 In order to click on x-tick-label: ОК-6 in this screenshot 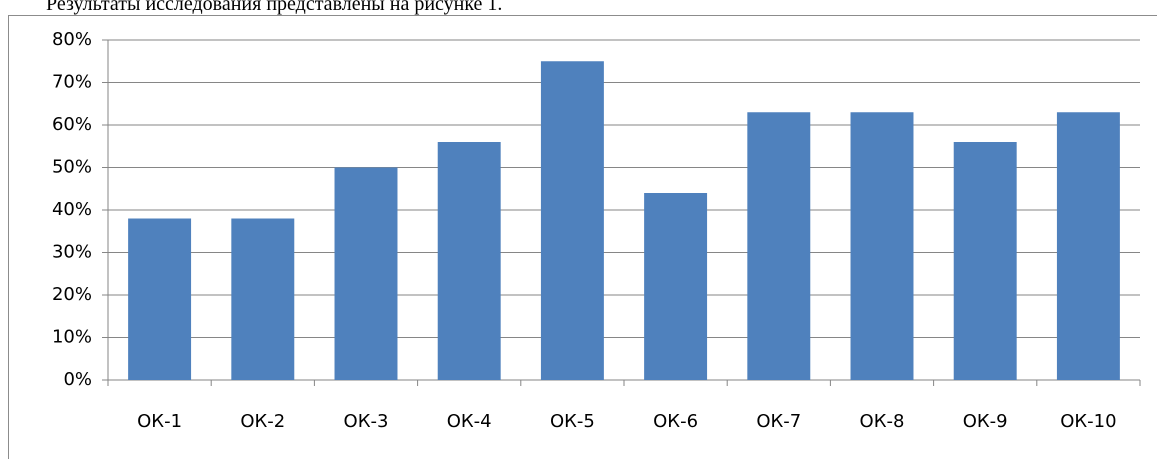, I will do `click(675, 421)`.